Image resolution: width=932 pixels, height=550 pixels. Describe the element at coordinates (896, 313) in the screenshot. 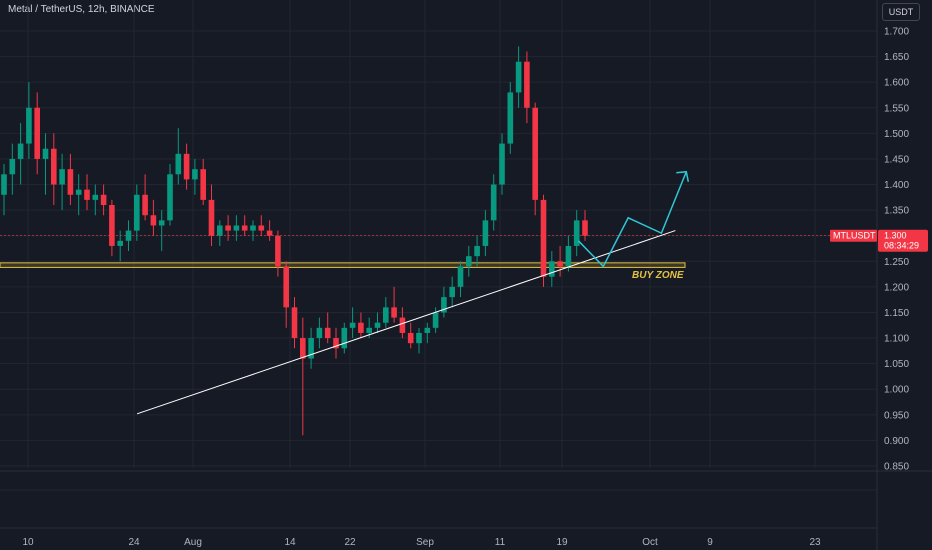

I see `price-tick-label: 1.150` at that location.